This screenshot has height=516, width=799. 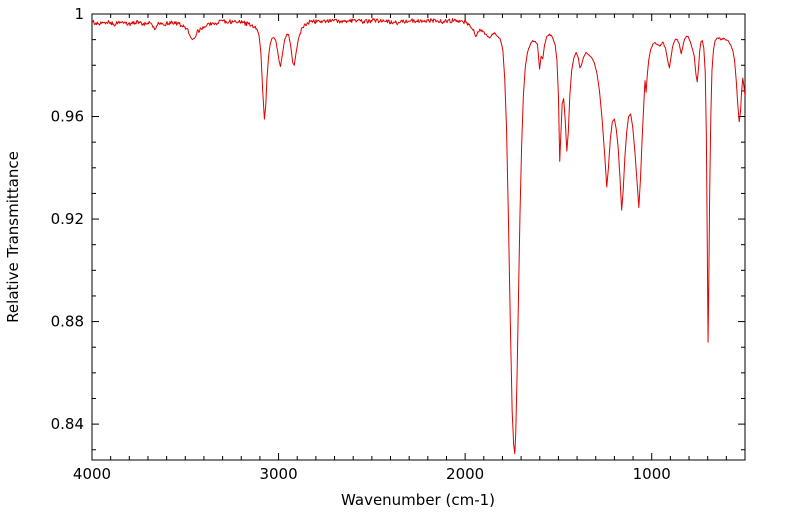 What do you see at coordinates (278, 474) in the screenshot?
I see `x-tick-label: 3000` at bounding box center [278, 474].